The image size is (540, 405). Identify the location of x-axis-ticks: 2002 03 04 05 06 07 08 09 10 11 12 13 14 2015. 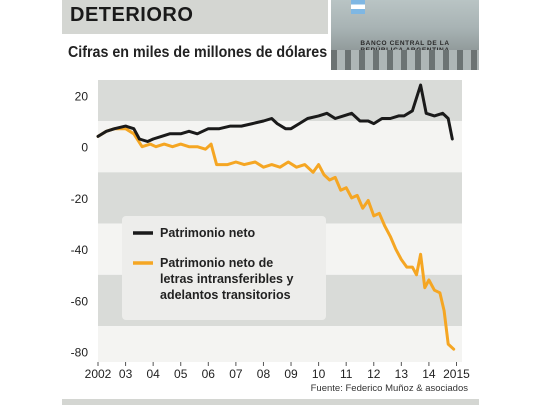
(277, 371).